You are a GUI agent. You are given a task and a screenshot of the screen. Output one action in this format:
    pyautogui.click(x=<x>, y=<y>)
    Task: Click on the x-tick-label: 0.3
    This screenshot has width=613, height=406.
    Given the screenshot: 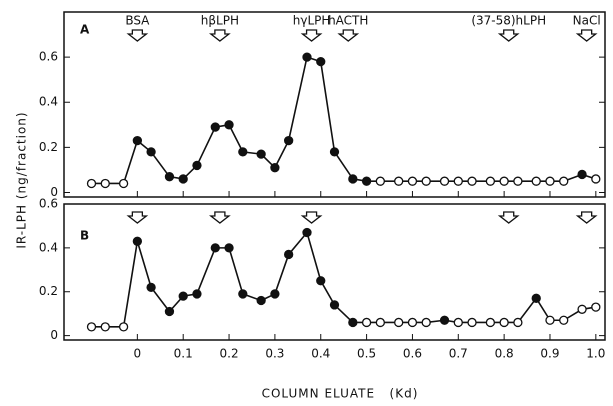 What is the action you would take?
    pyautogui.click(x=274, y=354)
    